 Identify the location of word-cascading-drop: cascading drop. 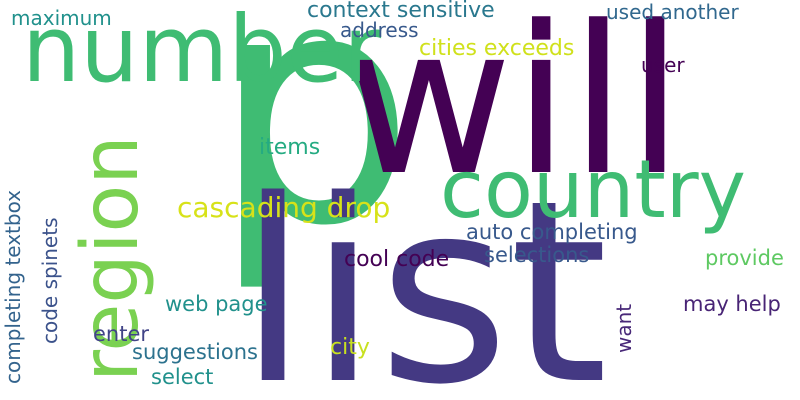
(284, 207).